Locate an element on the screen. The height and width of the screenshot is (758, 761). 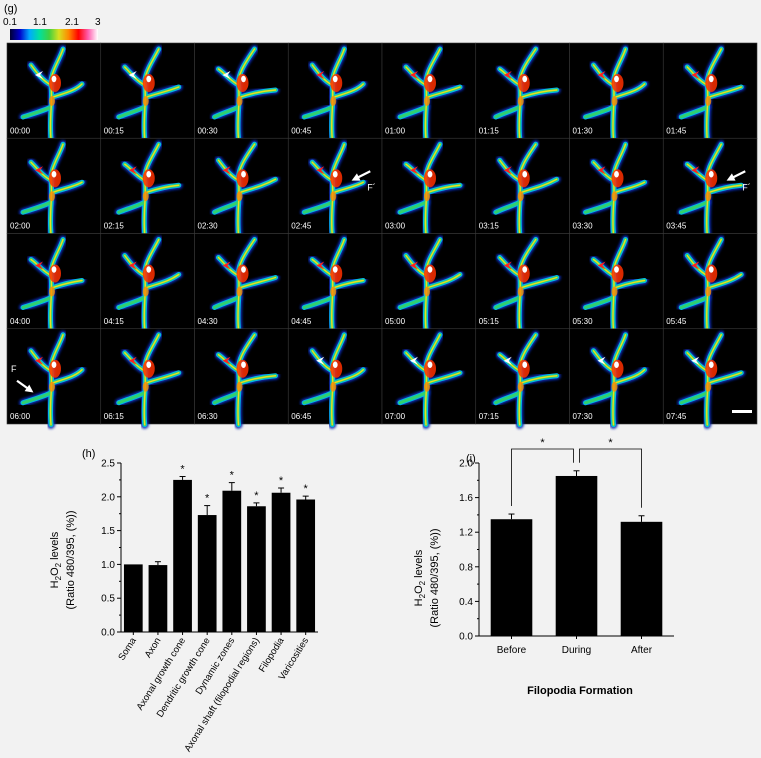
chart-h-panel-label: (h) is located at coordinates (88, 454).